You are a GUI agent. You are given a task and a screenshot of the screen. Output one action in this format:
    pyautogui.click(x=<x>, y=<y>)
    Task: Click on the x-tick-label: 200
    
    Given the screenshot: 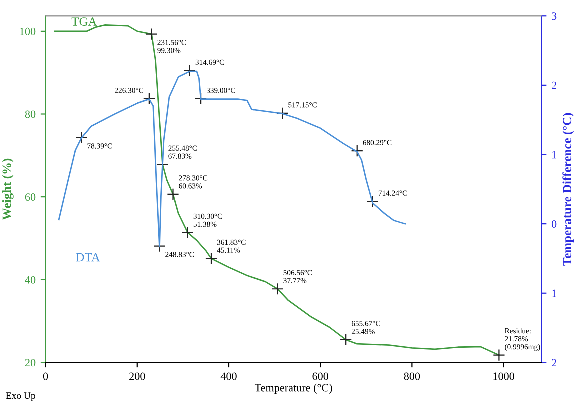 What is the action you would take?
    pyautogui.click(x=138, y=376)
    